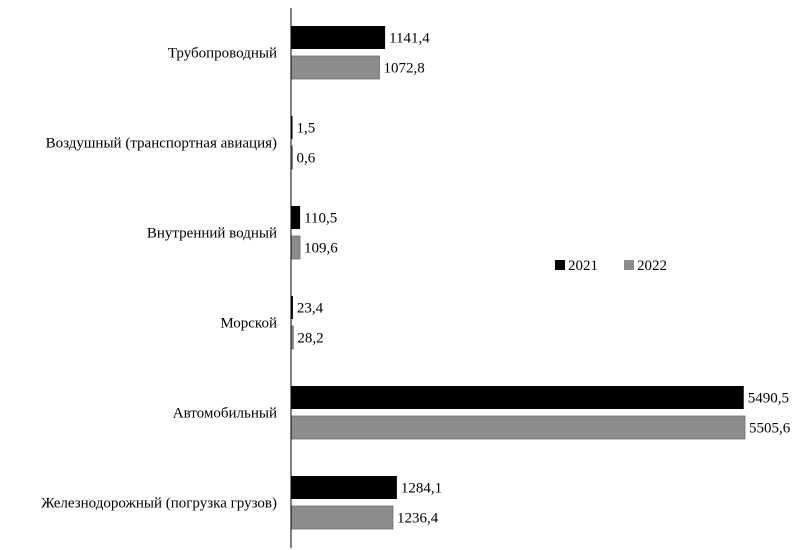 The width and height of the screenshot is (802, 550). What do you see at coordinates (248, 324) in the screenshot?
I see `category-label: Морской` at bounding box center [248, 324].